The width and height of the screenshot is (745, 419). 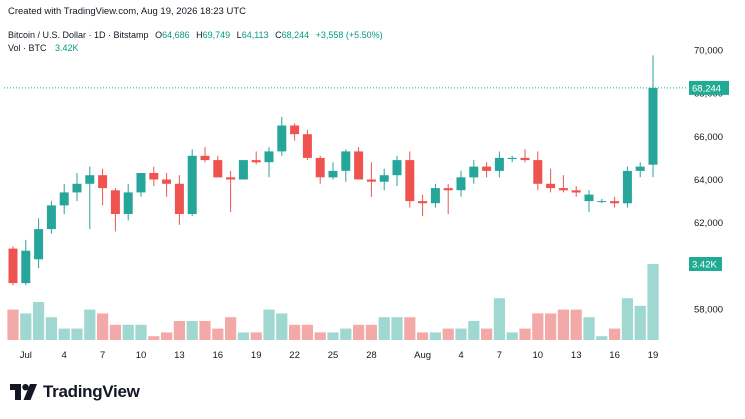 What do you see at coordinates (278, 35) in the screenshot?
I see `close-label: C` at bounding box center [278, 35].